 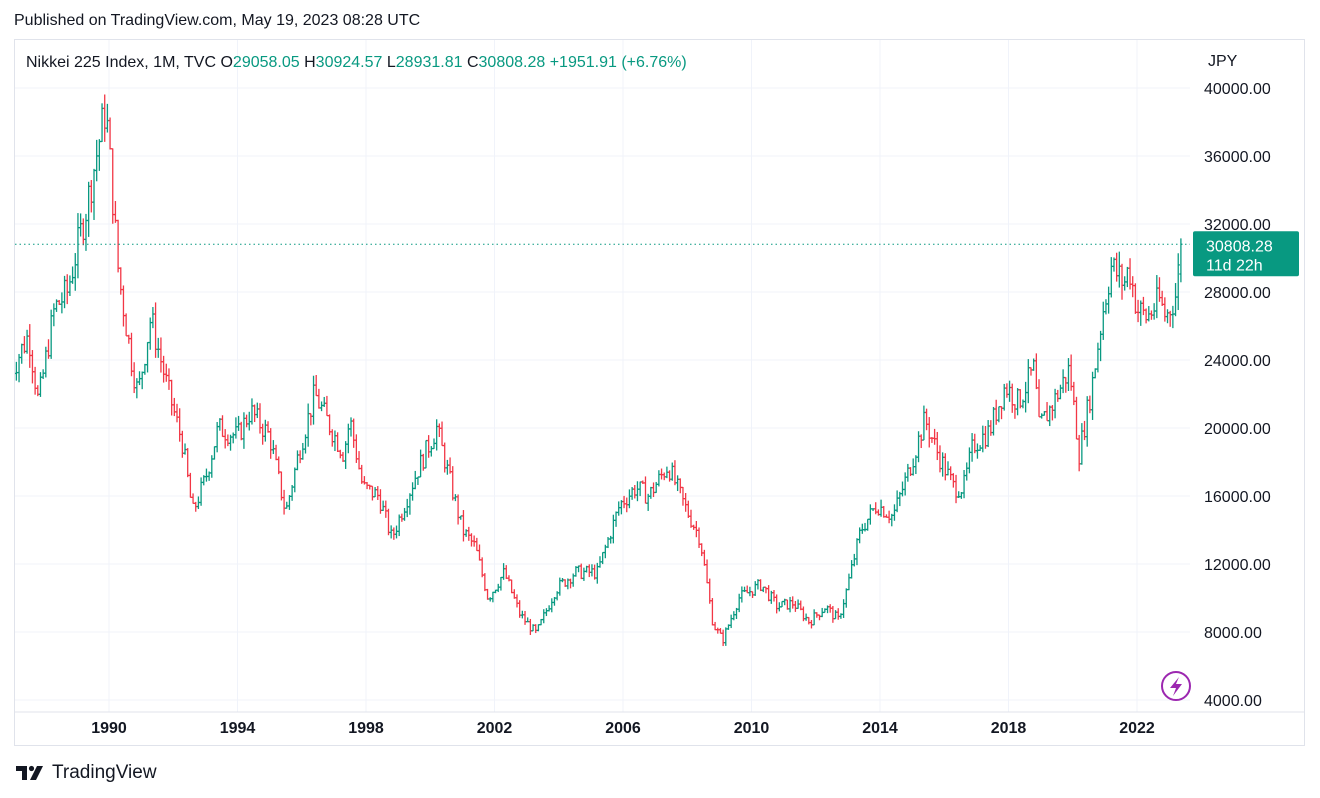 What do you see at coordinates (104, 772) in the screenshot?
I see `tradingview-brand: TradingView` at bounding box center [104, 772].